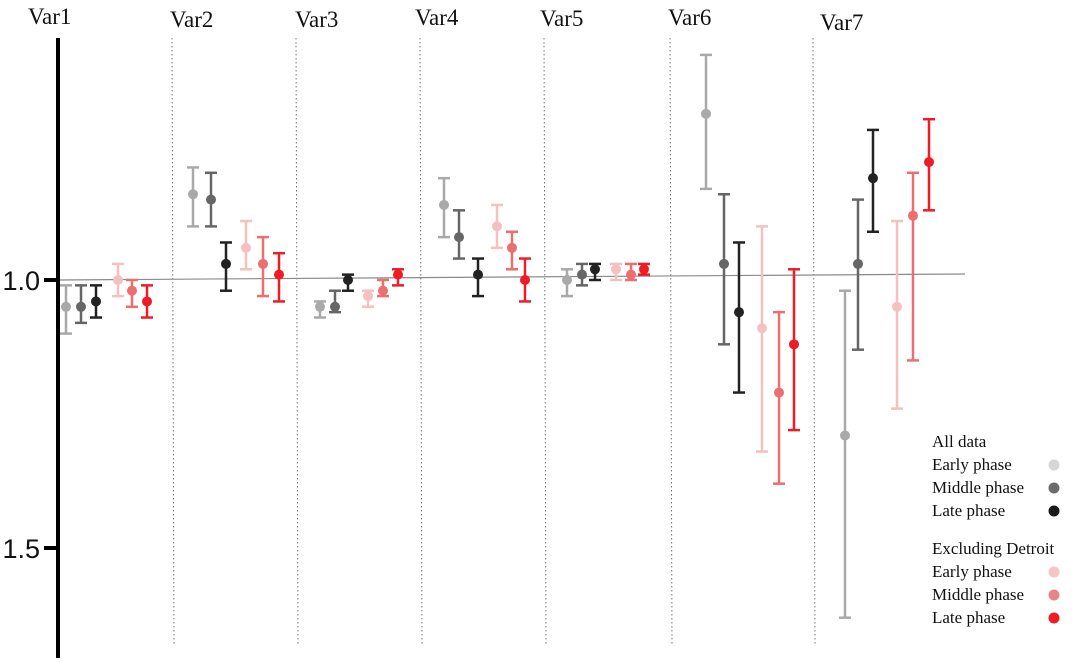  What do you see at coordinates (21, 549) in the screenshot?
I see `y-tick-label: 1.5` at bounding box center [21, 549].